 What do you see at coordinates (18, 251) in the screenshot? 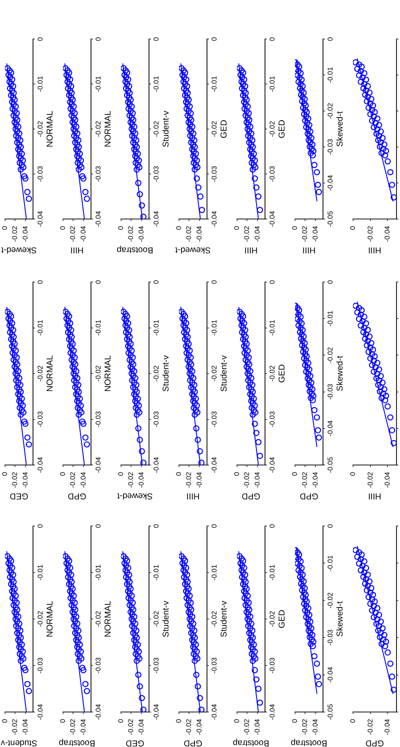
I see `x-axis-title: Skewed-t` at bounding box center [18, 251].